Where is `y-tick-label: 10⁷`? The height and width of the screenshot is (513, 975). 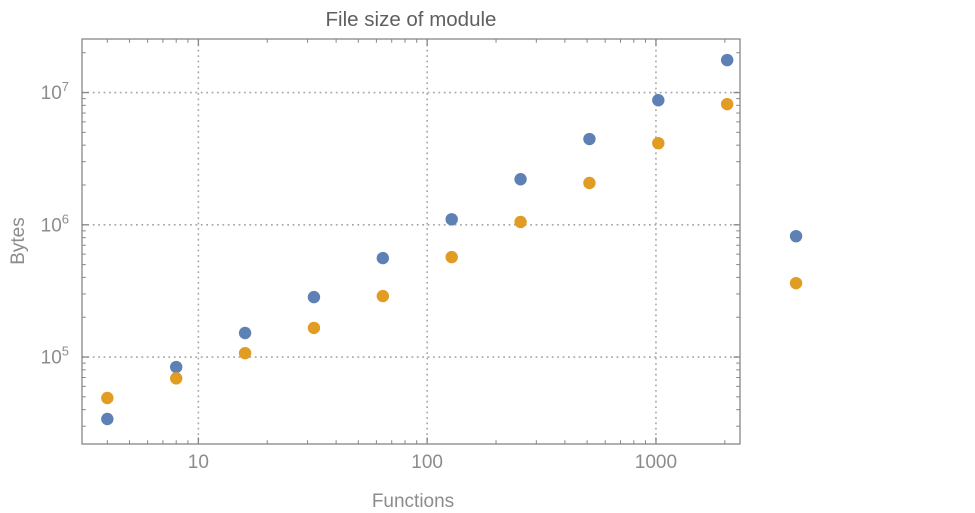
y-tick-label: 10⁷ is located at coordinates (55, 91).